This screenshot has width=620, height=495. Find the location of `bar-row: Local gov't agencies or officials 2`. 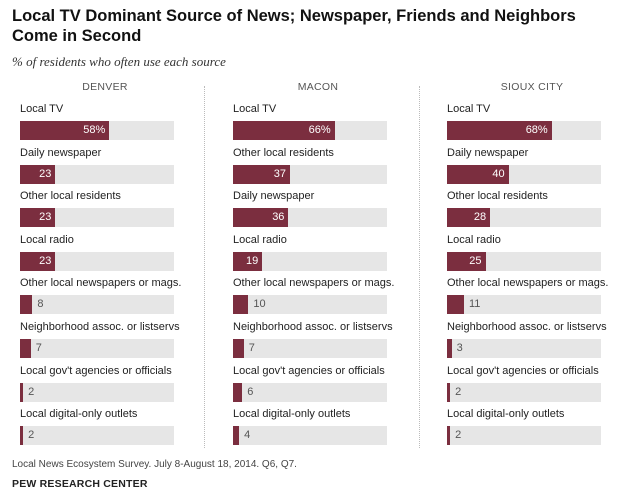

bar-row: Local gov't agencies or officials 2 is located at coordinates (100, 385).